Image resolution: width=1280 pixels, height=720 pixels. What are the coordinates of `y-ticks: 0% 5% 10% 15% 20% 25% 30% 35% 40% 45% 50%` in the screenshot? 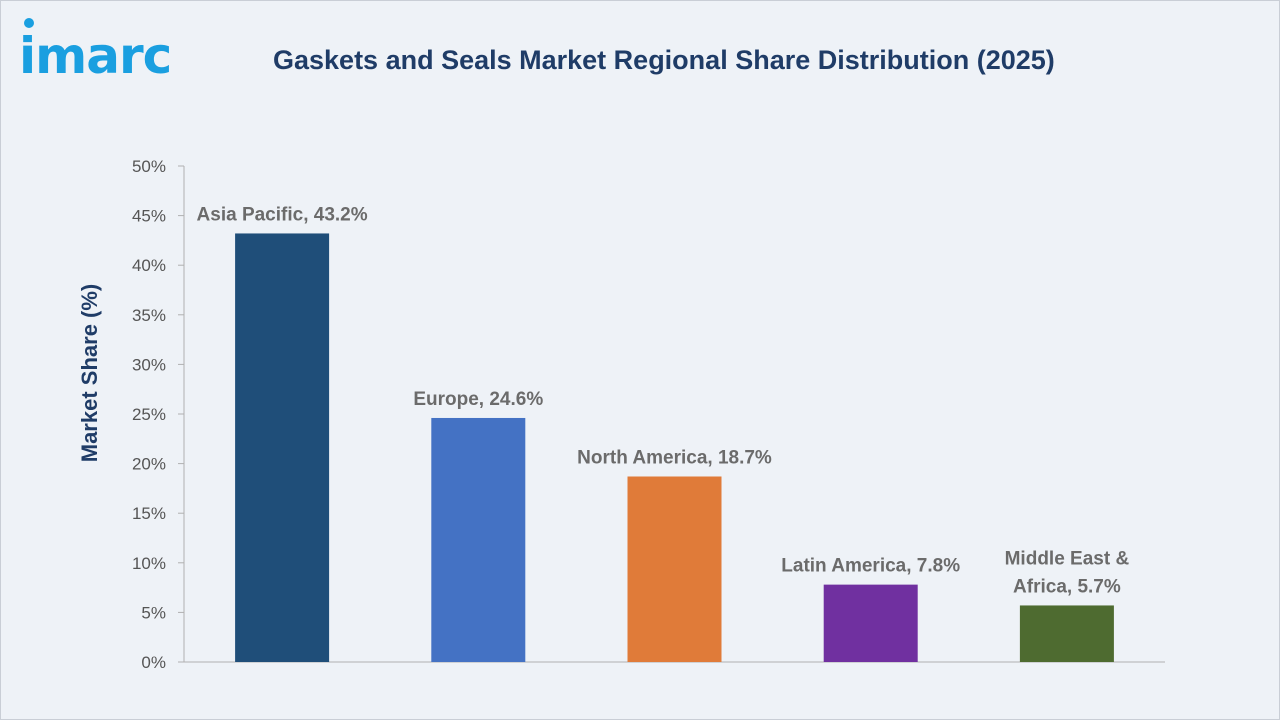 It's located at (158, 414).